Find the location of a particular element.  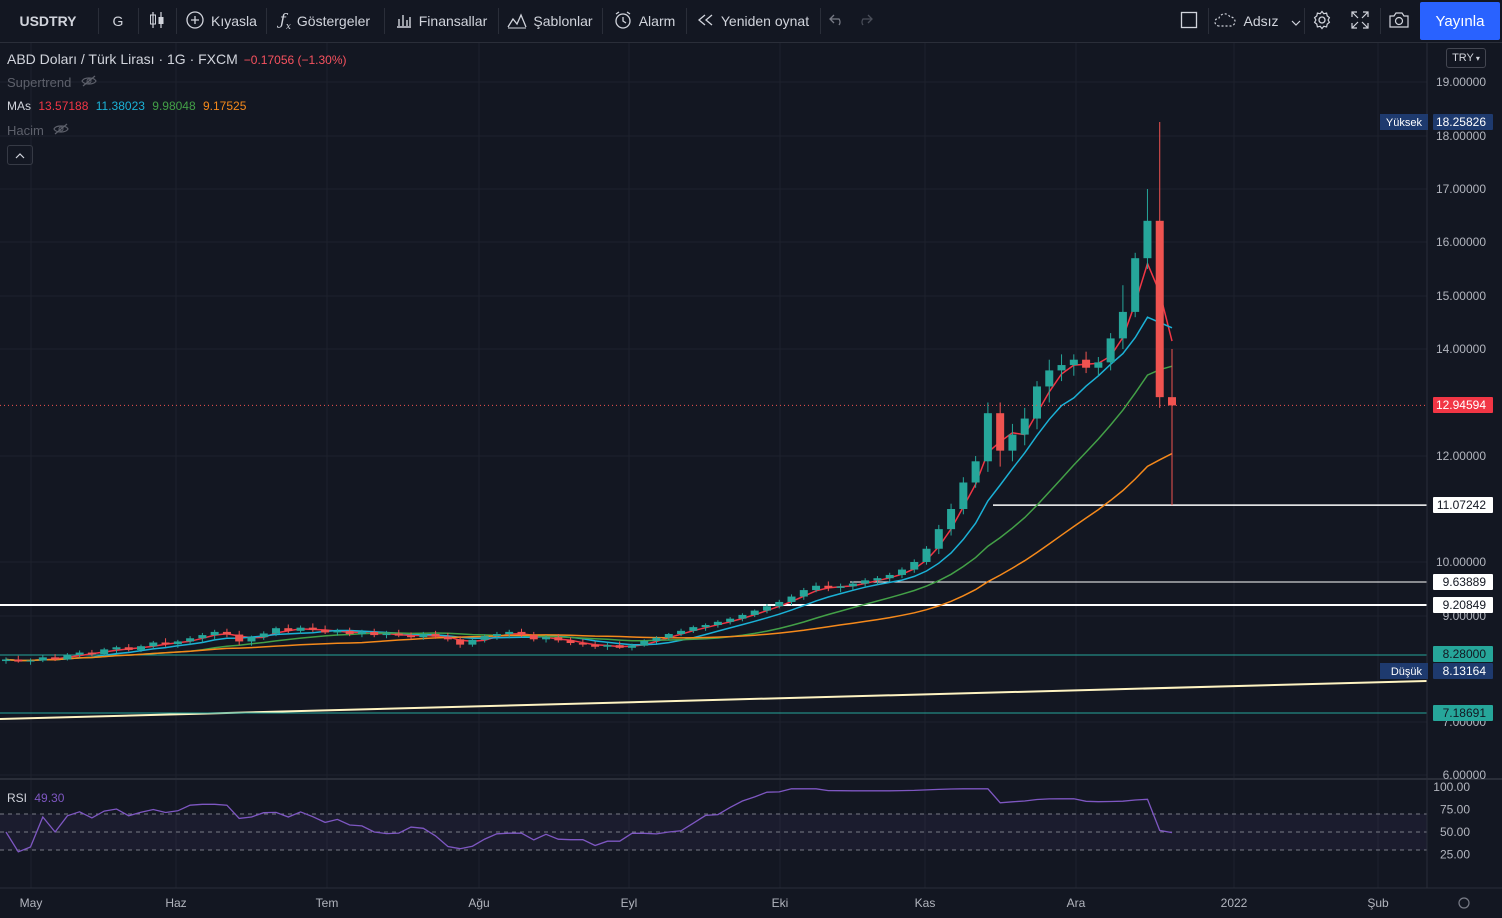

indicators-button: ƒx Göstergeler is located at coordinates (325, 21).